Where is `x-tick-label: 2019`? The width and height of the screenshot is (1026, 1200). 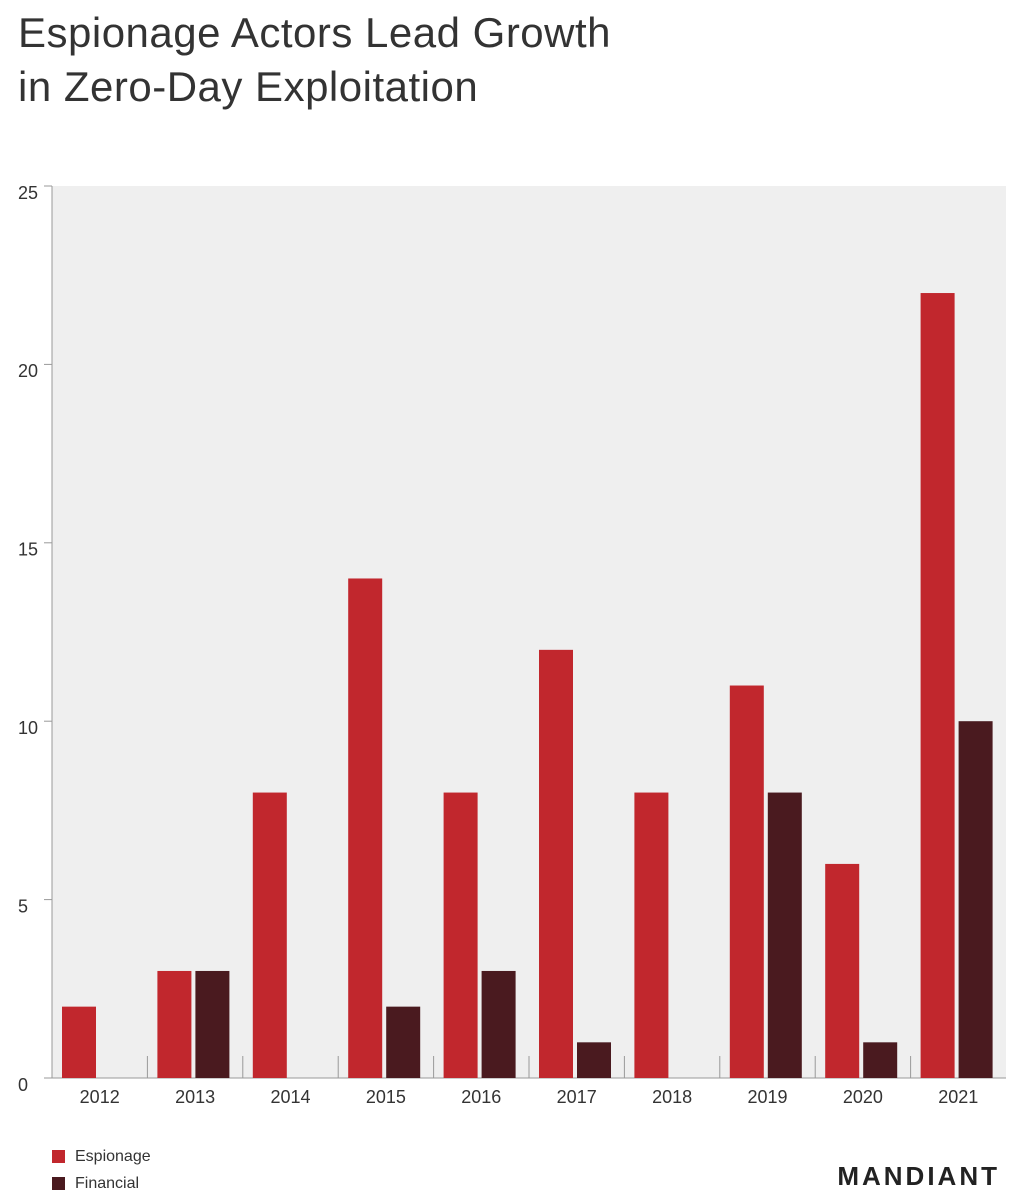 x-tick-label: 2019 is located at coordinates (767, 1097).